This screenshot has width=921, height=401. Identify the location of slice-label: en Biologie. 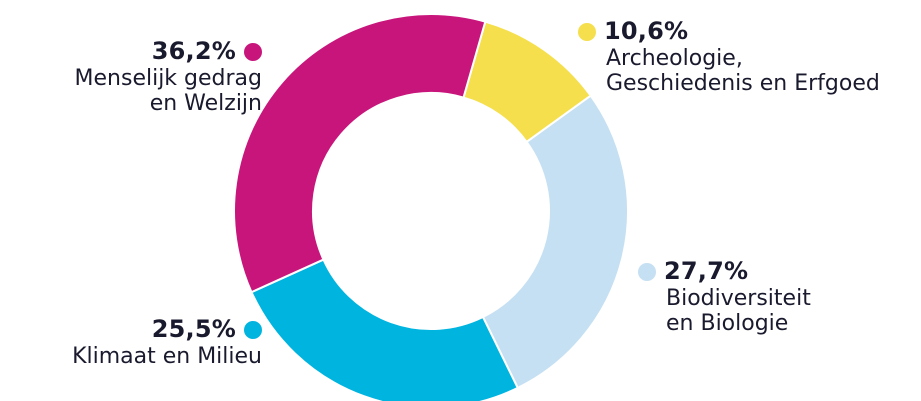
(727, 323).